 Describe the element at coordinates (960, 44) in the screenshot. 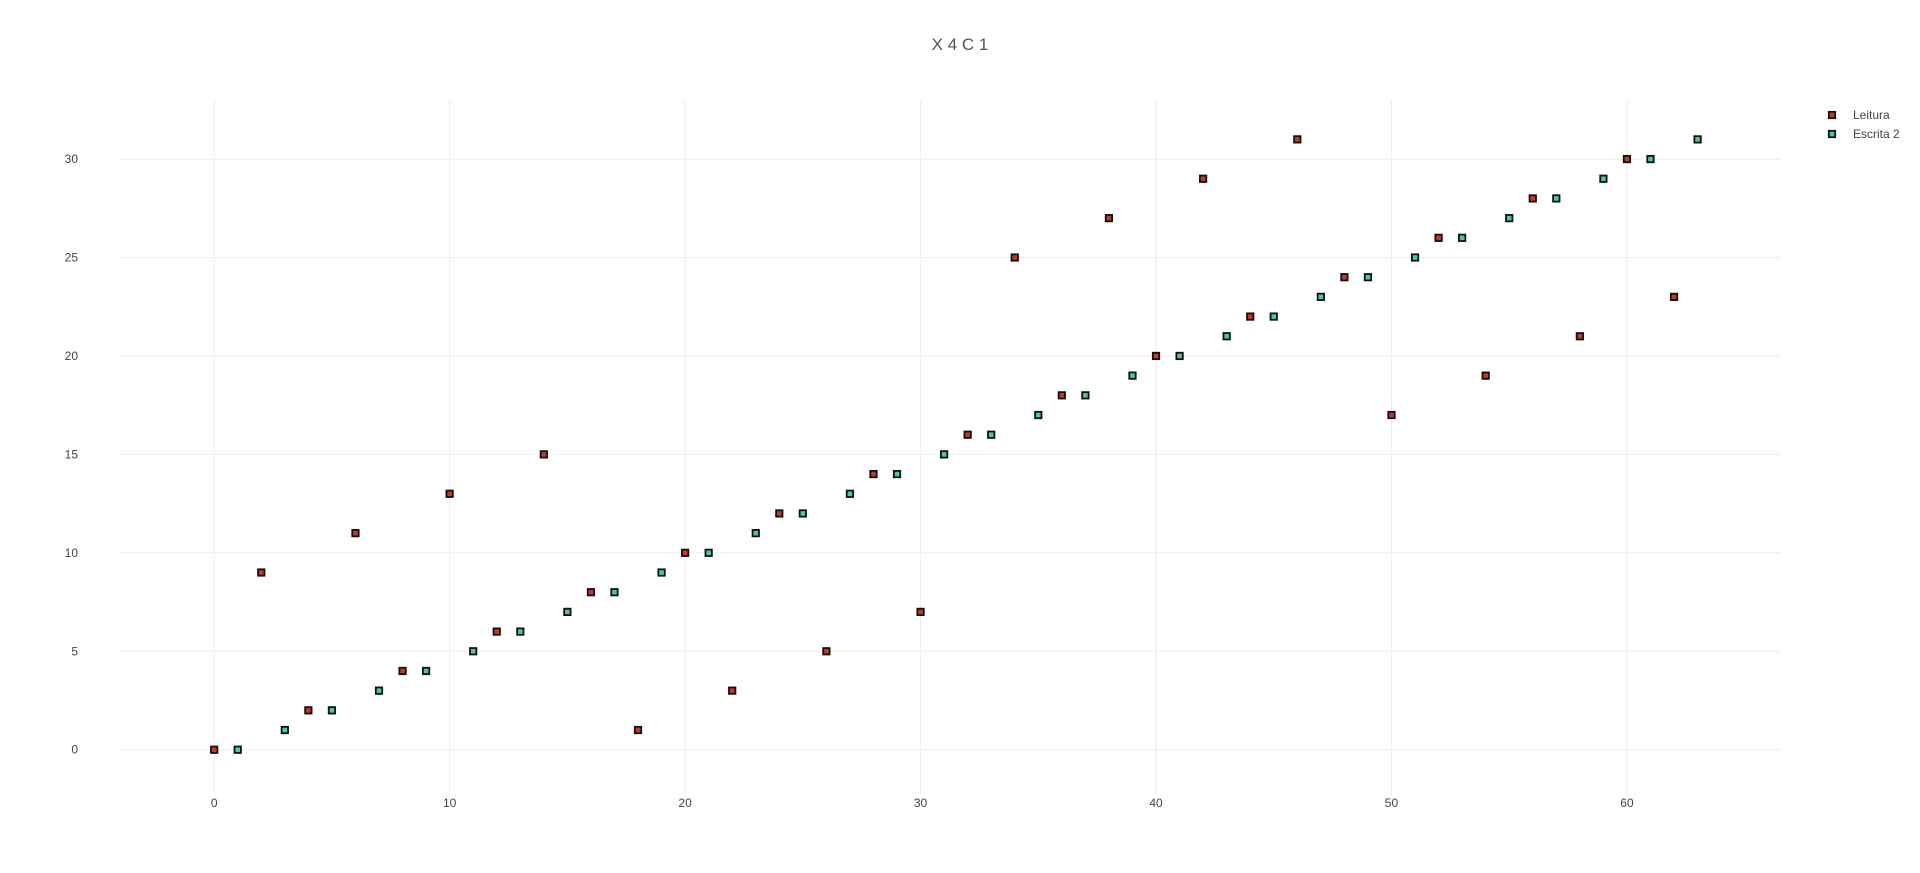

I see `chart-title: X 4 C 1` at that location.